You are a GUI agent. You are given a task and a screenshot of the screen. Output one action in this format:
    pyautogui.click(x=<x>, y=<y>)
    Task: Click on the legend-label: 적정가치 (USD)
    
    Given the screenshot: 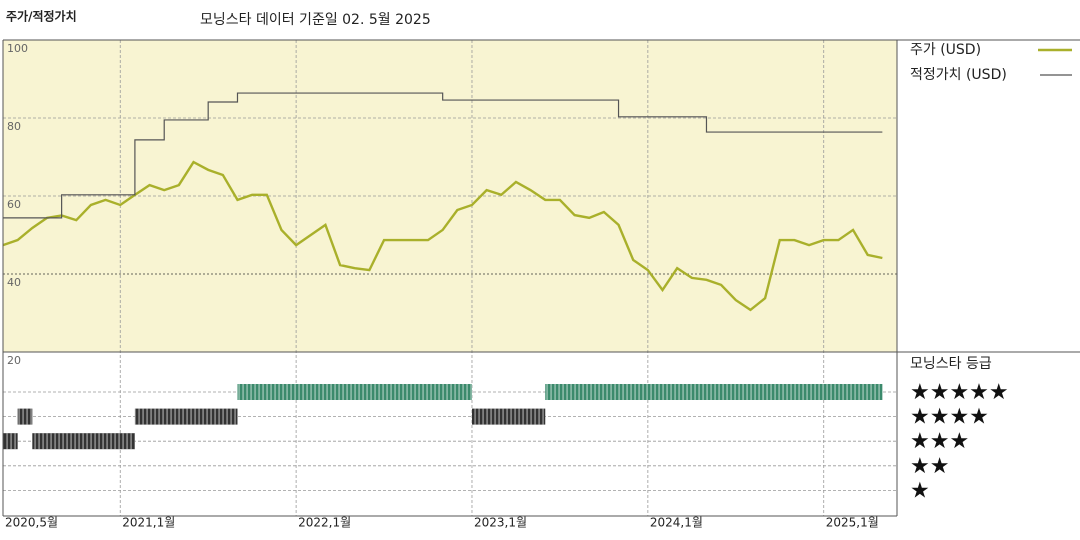 What is the action you would take?
    pyautogui.click(x=958, y=75)
    